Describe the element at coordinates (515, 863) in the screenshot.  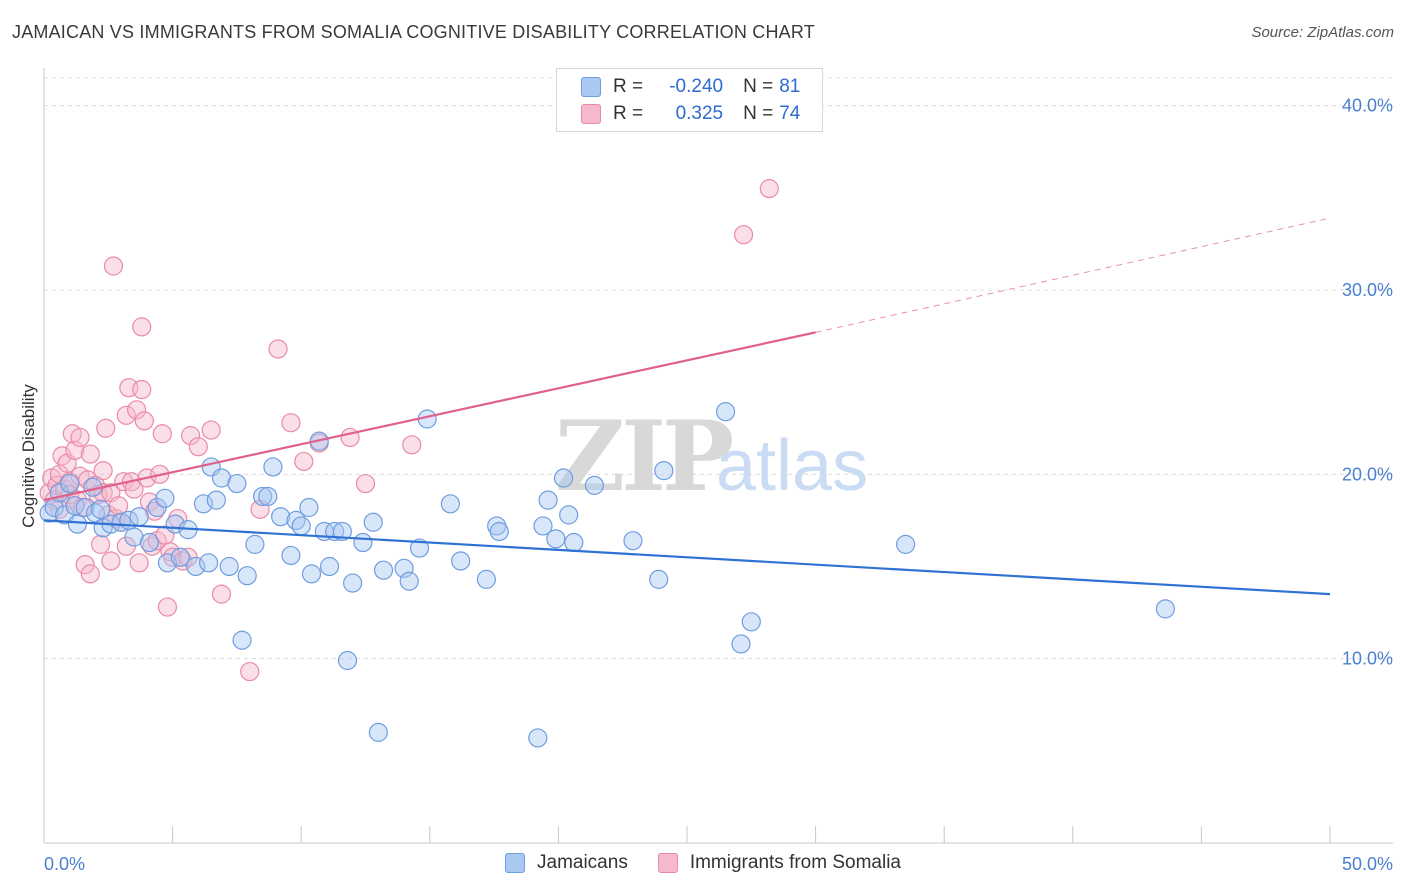
I see `legend-swatch-blue` at that location.